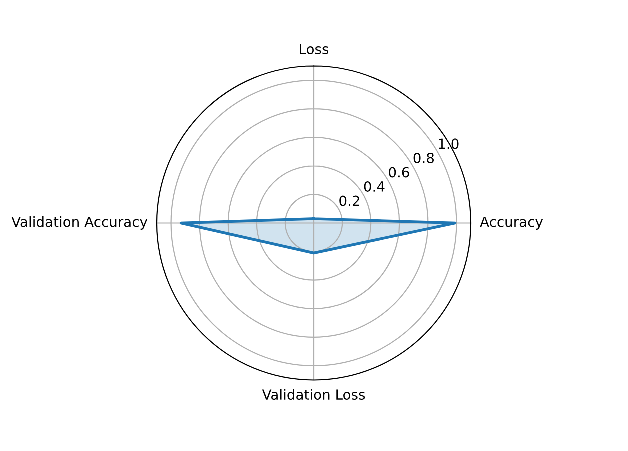 This screenshot has width=628, height=451. Describe the element at coordinates (80, 223) in the screenshot. I see `spoke-label: Validation Accuracy` at that location.